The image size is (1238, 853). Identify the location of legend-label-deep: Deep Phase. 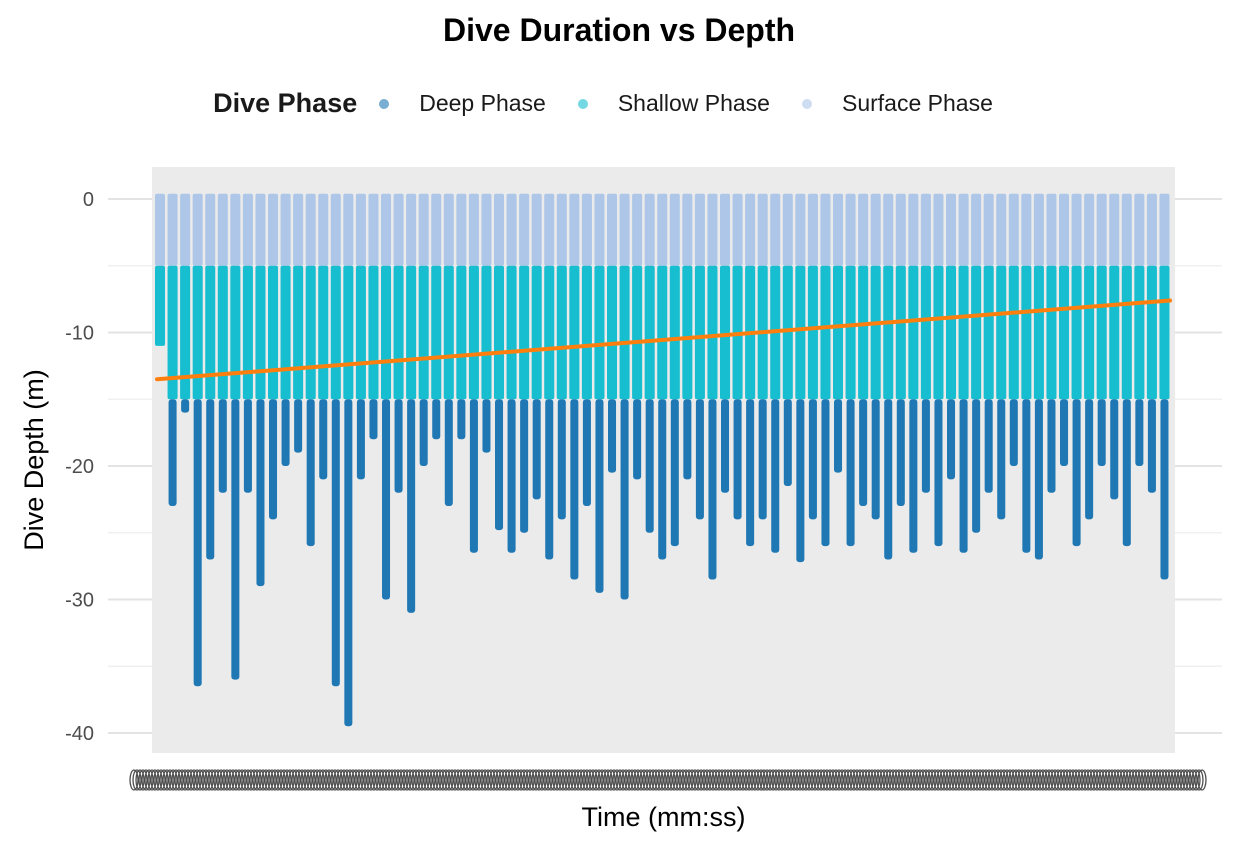
(482, 103).